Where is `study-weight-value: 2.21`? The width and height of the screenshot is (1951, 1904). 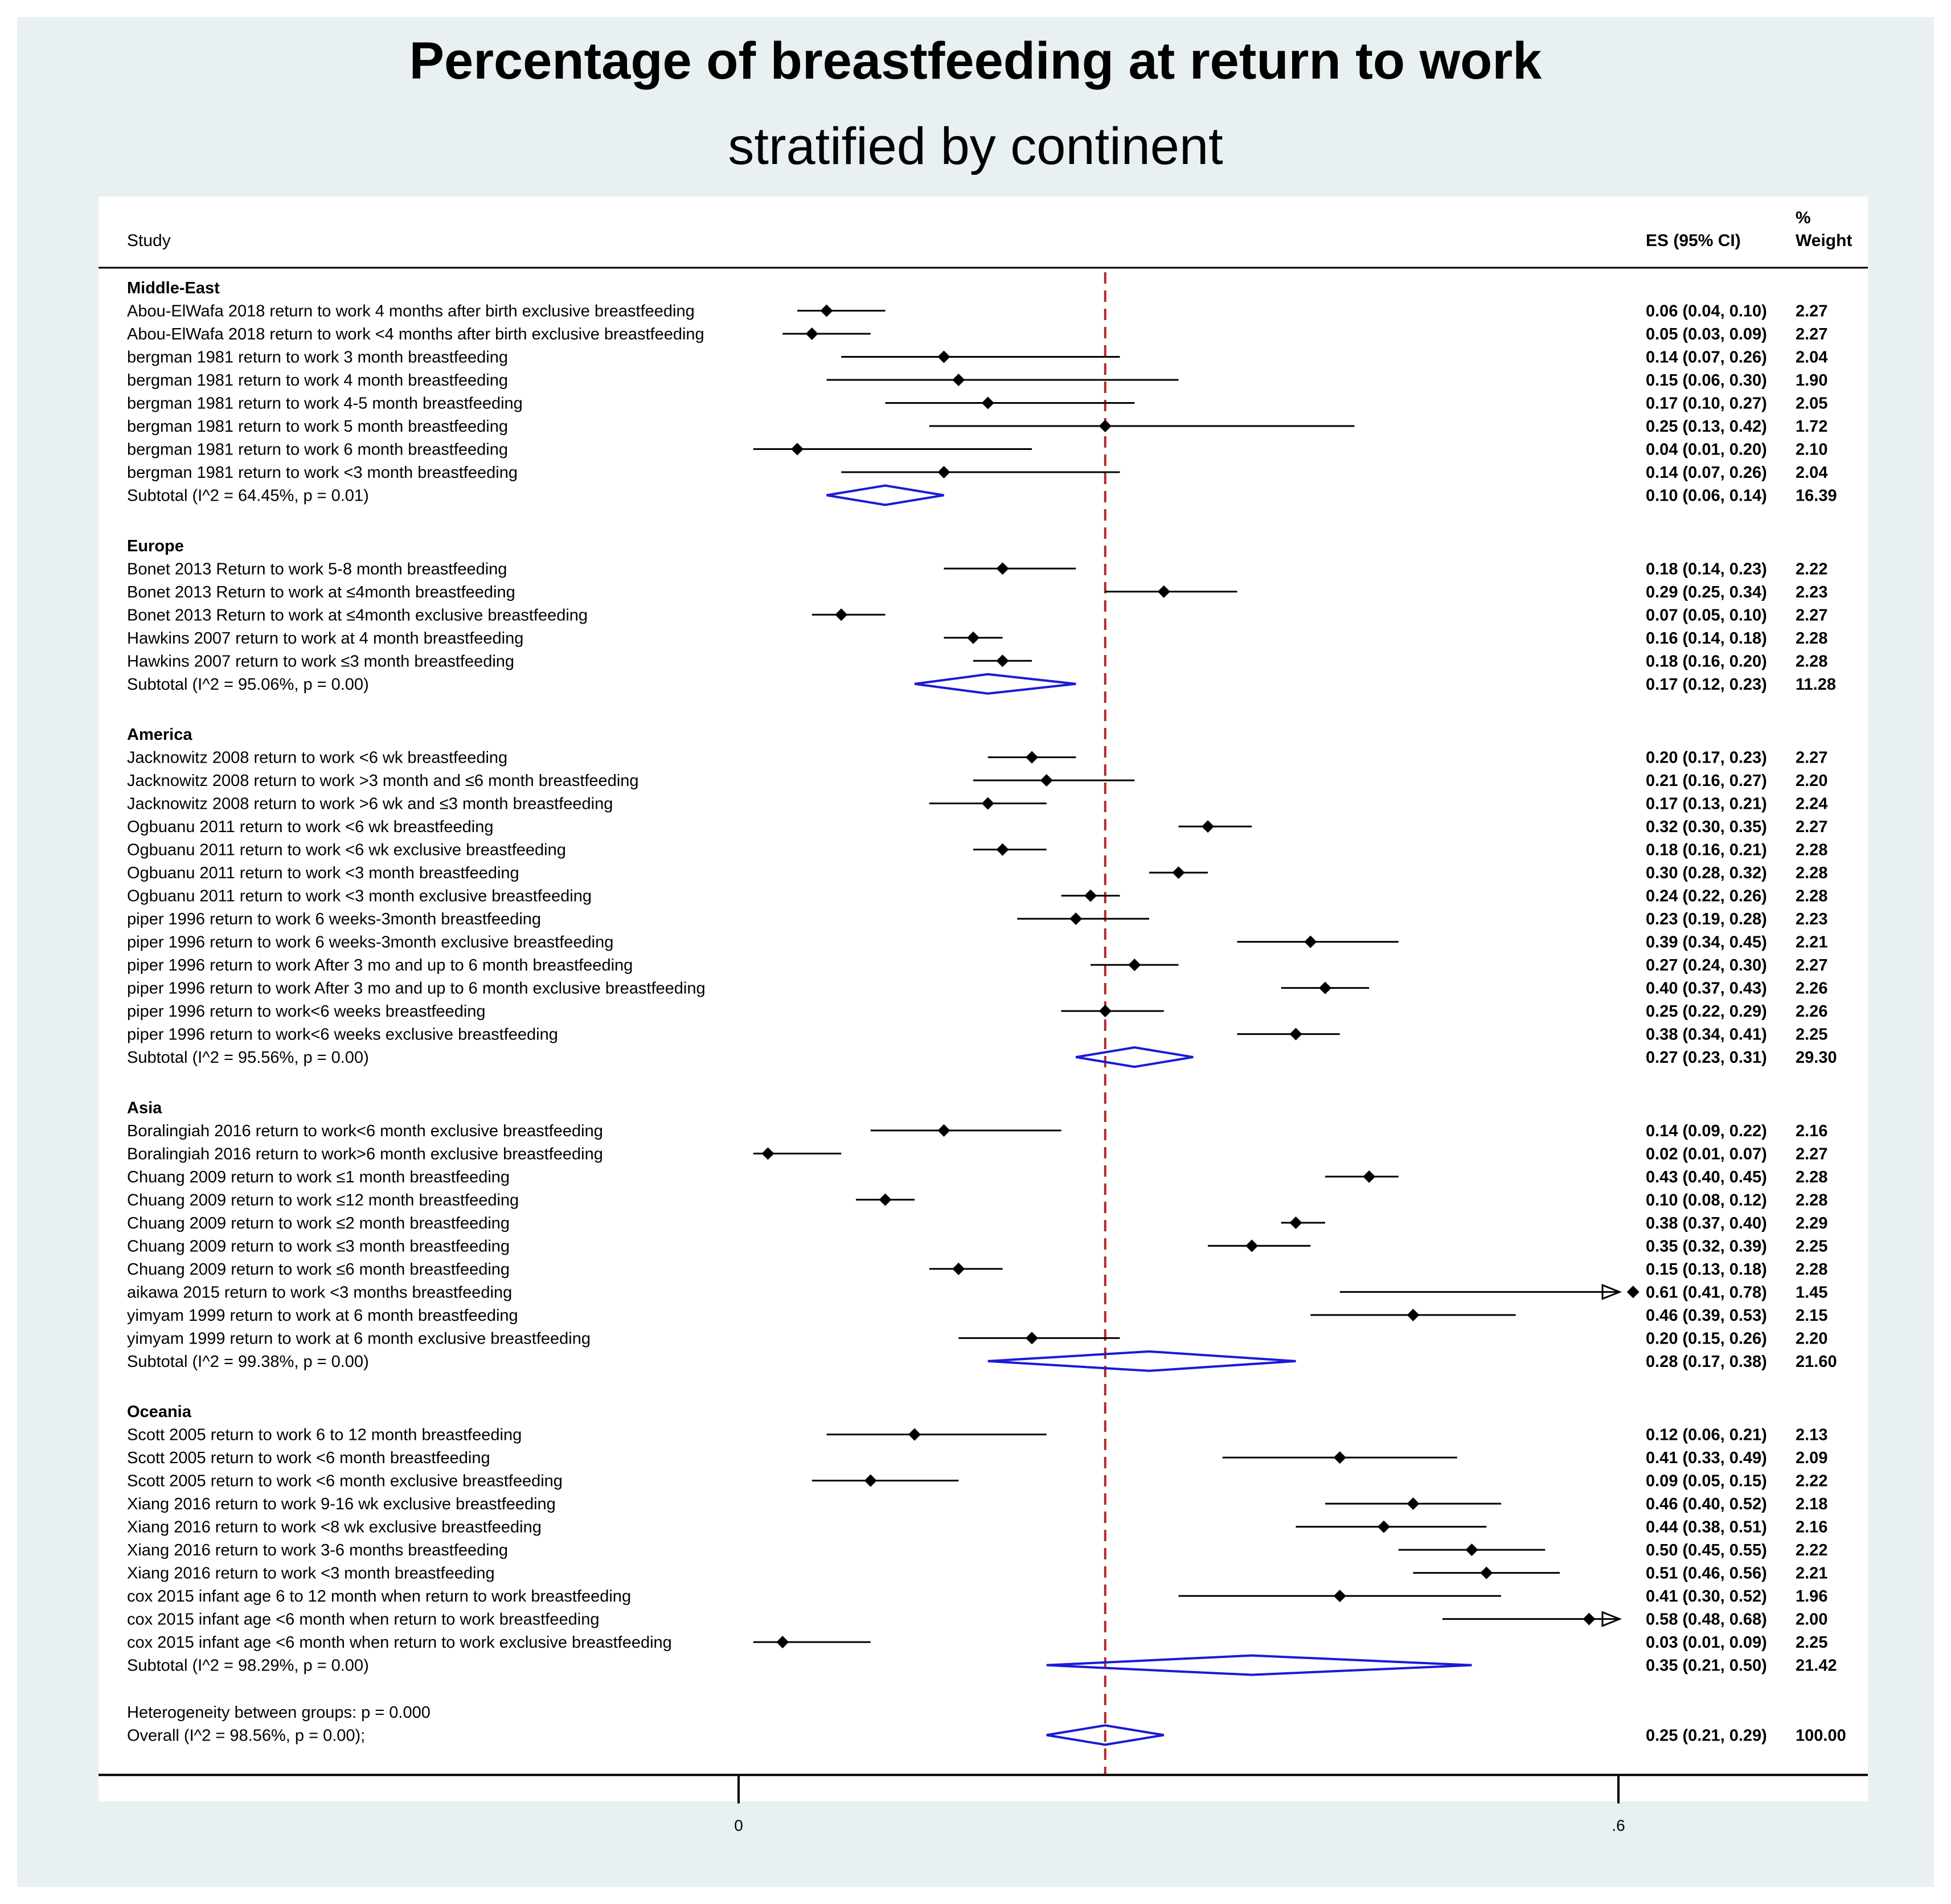
study-weight-value: 2.21 is located at coordinates (1811, 942).